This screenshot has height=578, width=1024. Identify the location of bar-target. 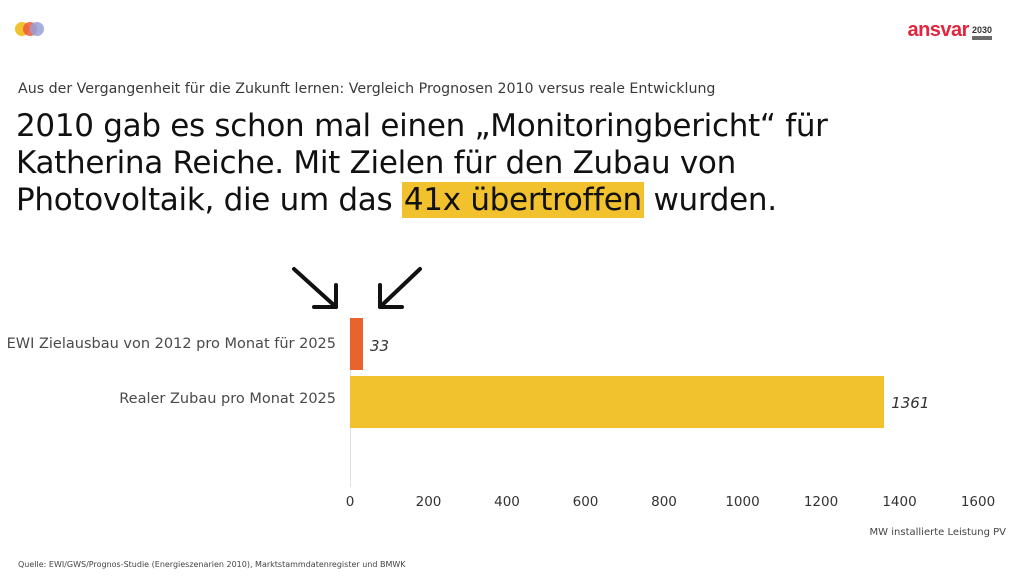
(356, 344).